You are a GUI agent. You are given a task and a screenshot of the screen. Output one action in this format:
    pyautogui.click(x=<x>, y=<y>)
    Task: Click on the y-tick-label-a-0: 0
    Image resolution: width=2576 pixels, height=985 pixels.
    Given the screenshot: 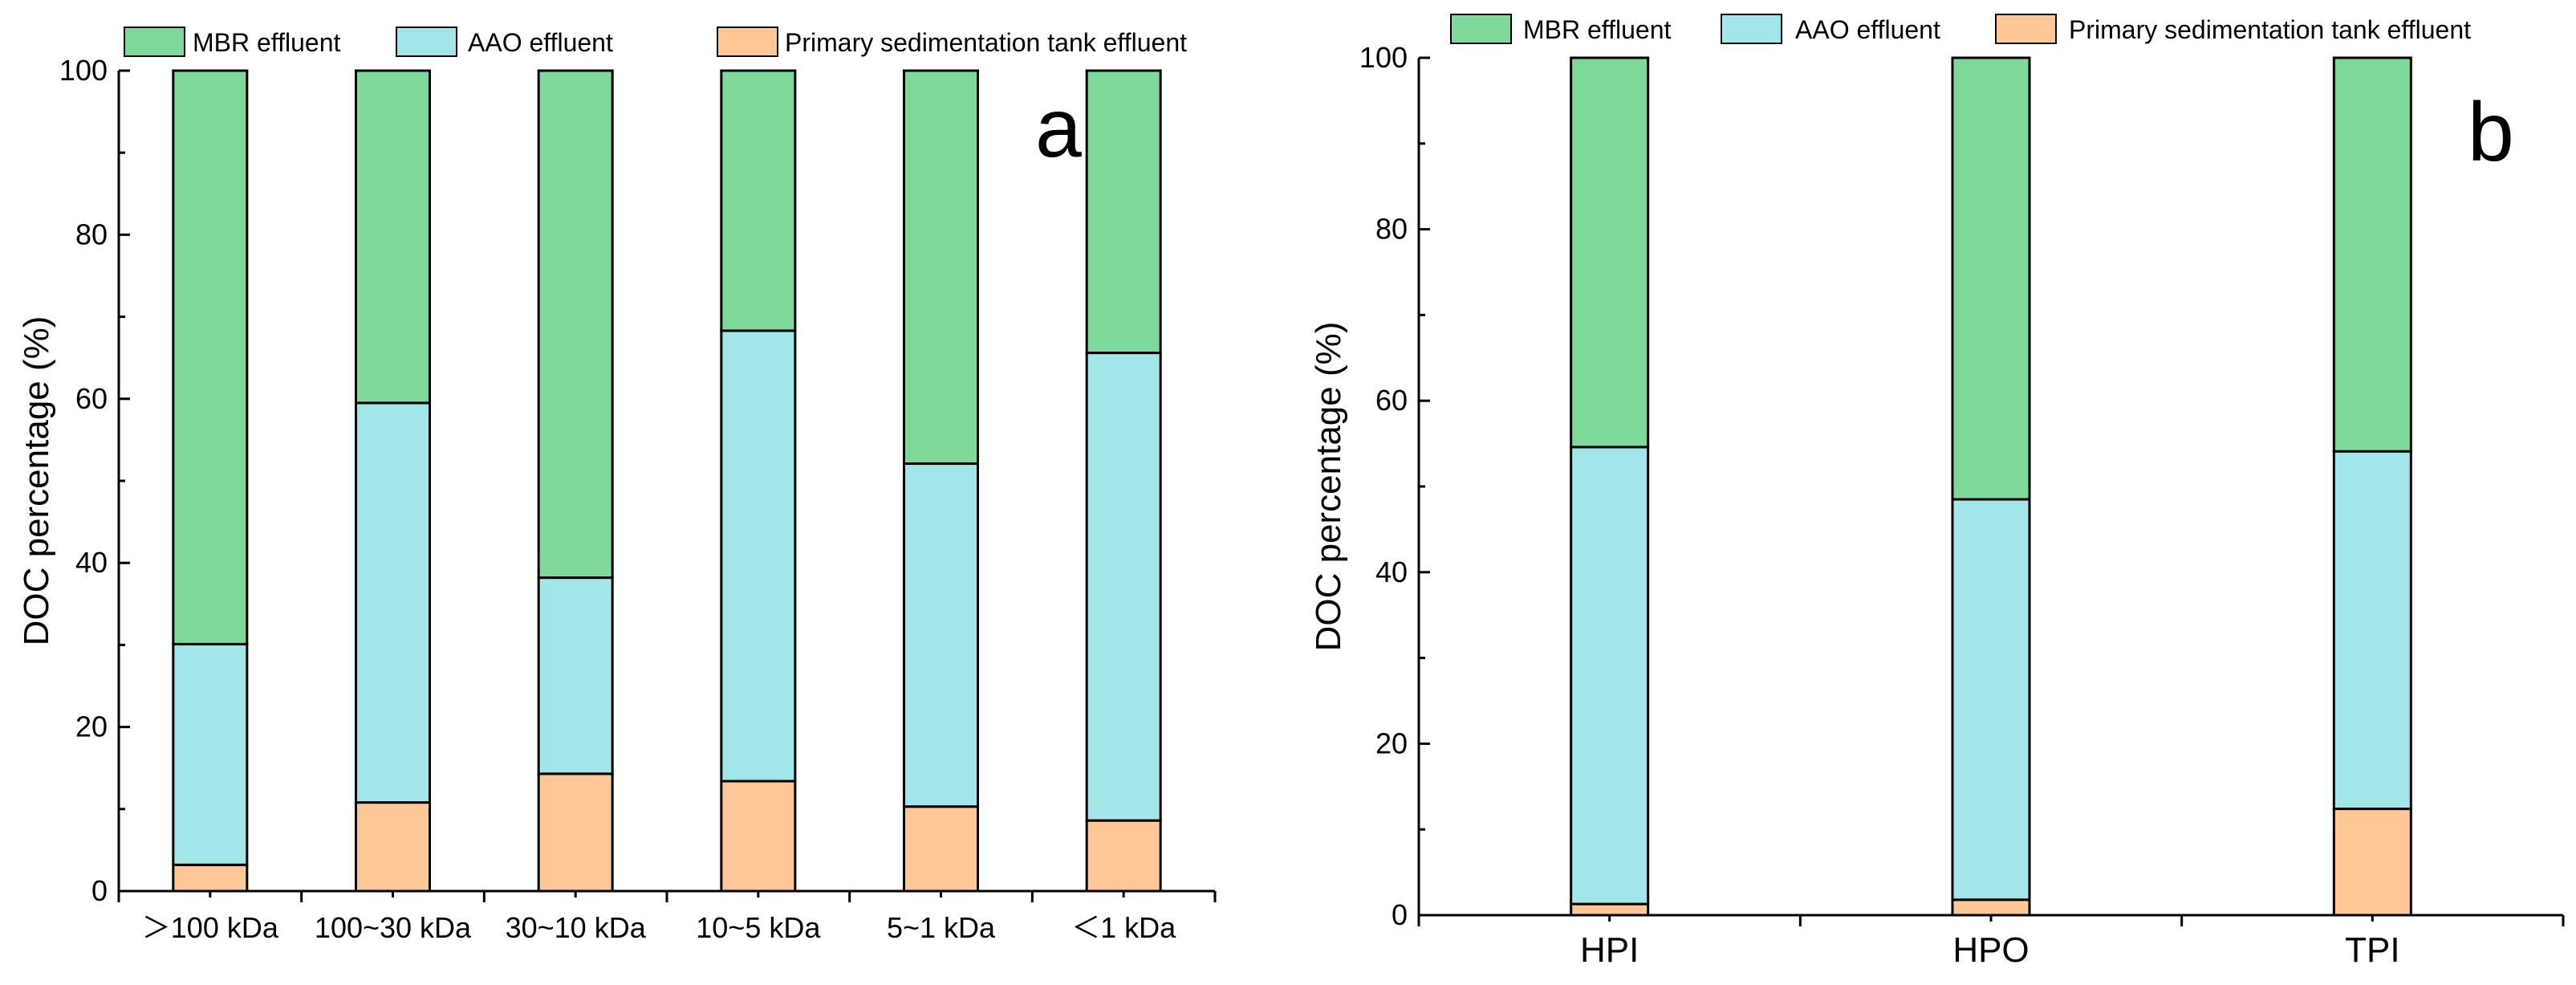 What is the action you would take?
    pyautogui.click(x=99, y=890)
    